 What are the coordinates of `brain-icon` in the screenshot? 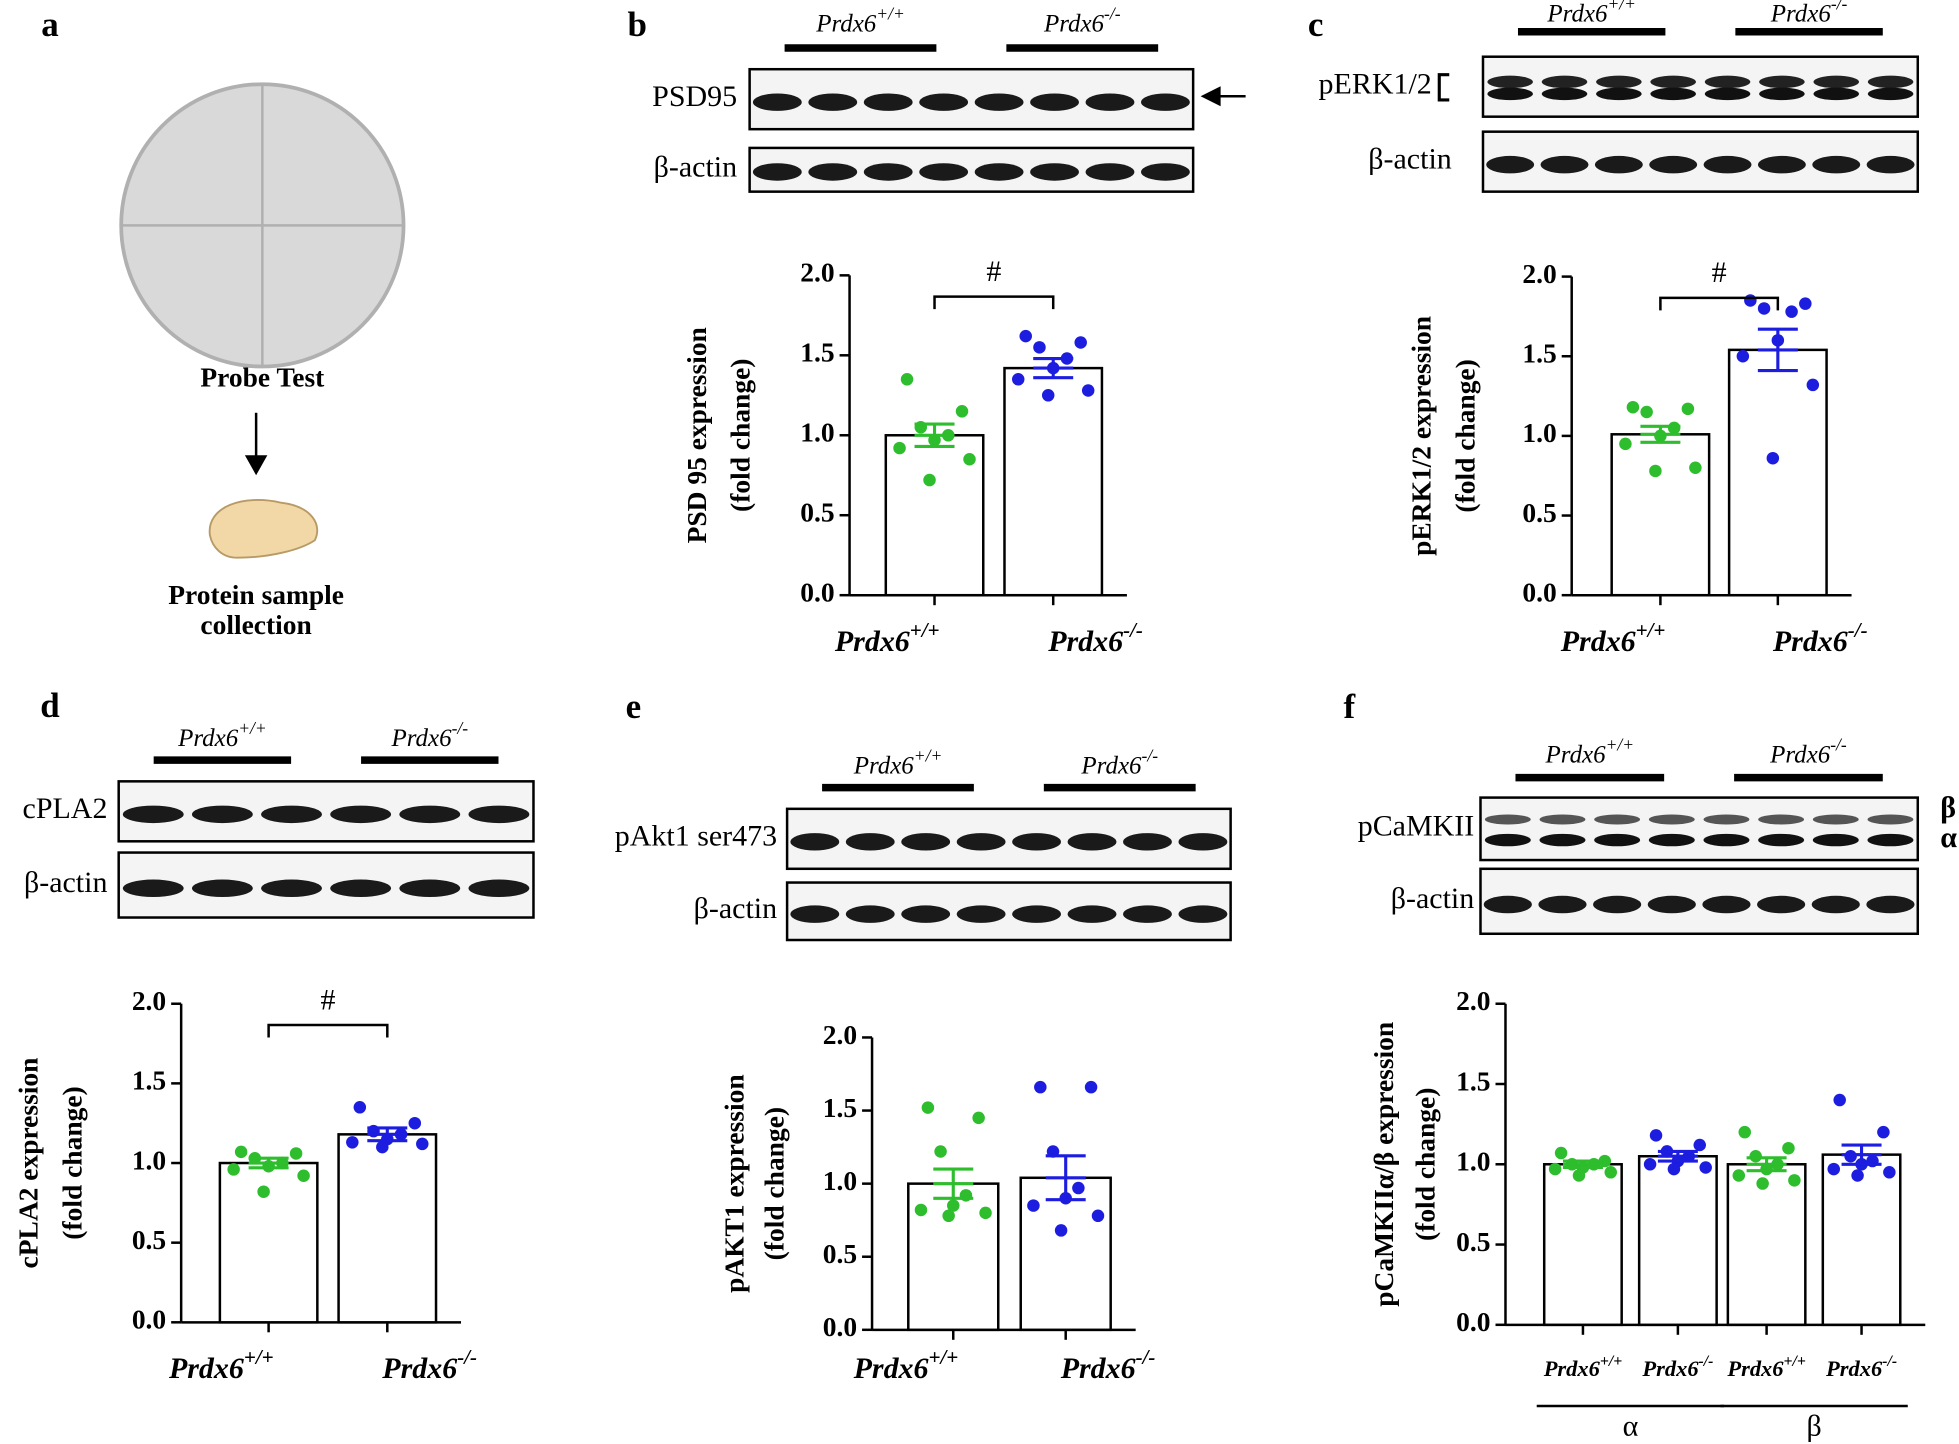 It's located at (263, 529).